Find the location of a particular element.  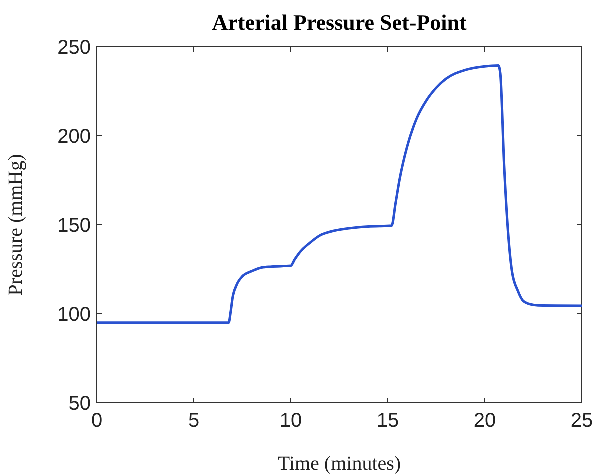

x-tick-label: 25 is located at coordinates (582, 421).